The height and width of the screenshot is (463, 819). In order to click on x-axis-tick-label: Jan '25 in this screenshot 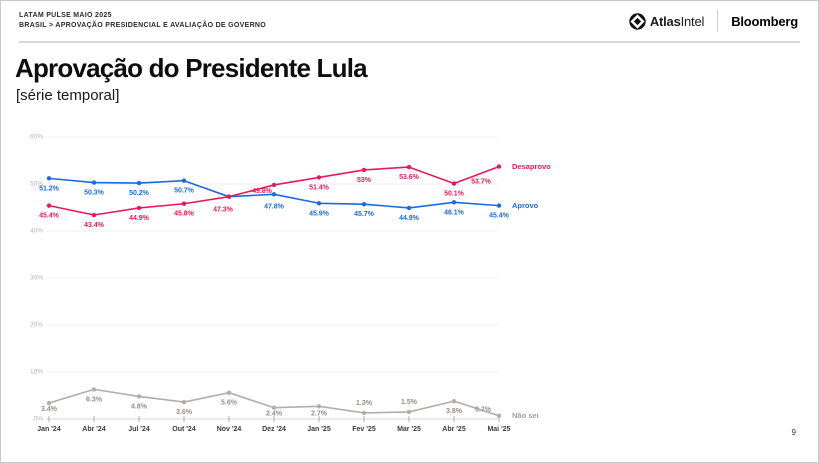, I will do `click(319, 429)`.